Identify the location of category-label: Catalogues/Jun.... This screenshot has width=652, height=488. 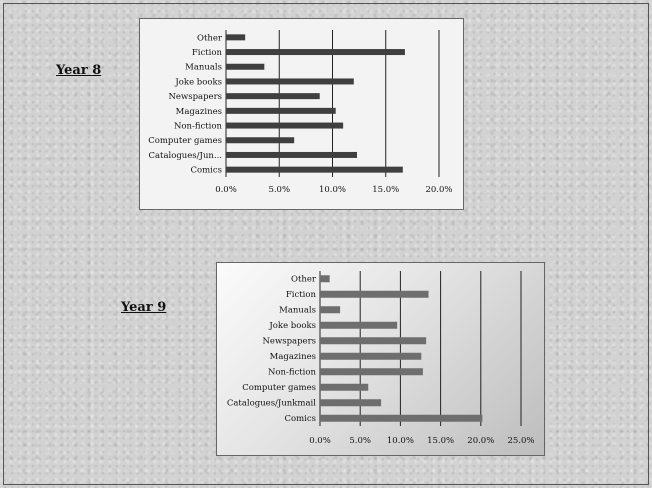
(185, 156).